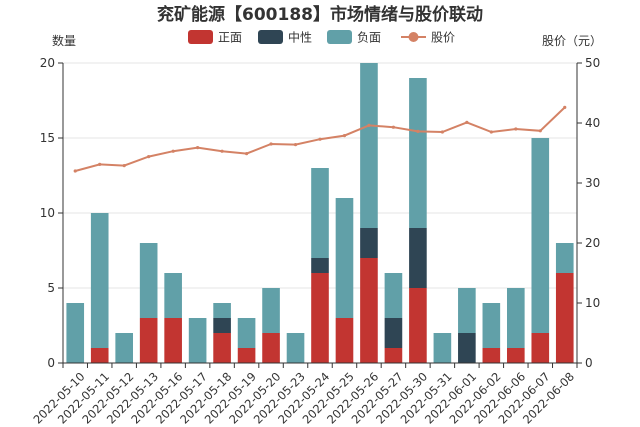  What do you see at coordinates (515, 355) in the screenshot?
I see `bar-正面-2022-06-06` at bounding box center [515, 355].